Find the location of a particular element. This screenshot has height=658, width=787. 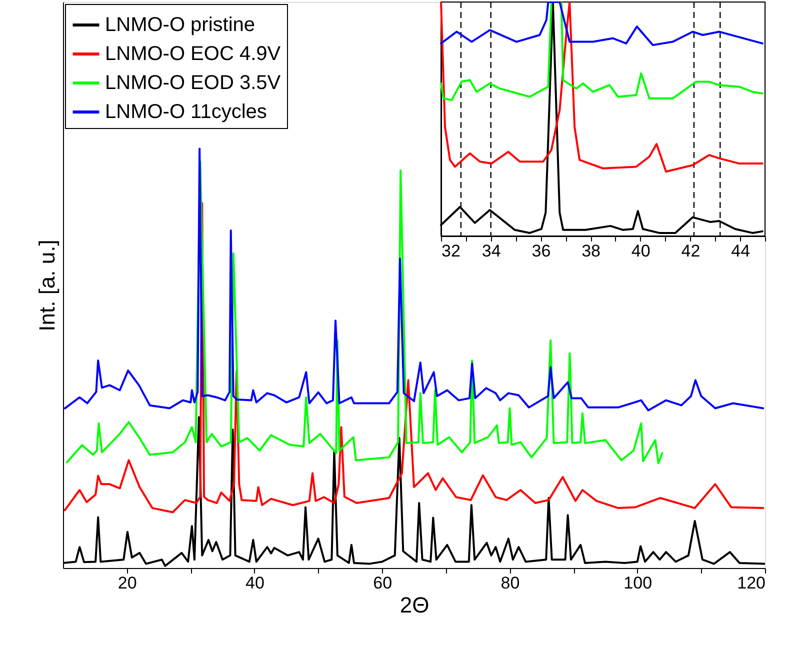

x-axis-title: 2Θ is located at coordinates (415, 605).